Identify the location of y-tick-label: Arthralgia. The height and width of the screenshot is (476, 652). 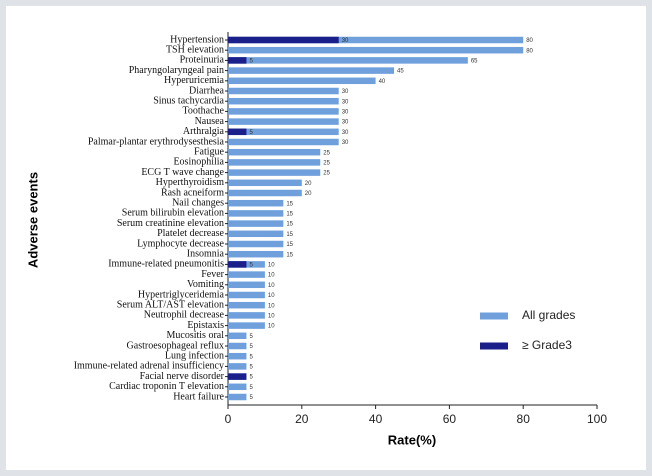
(204, 131).